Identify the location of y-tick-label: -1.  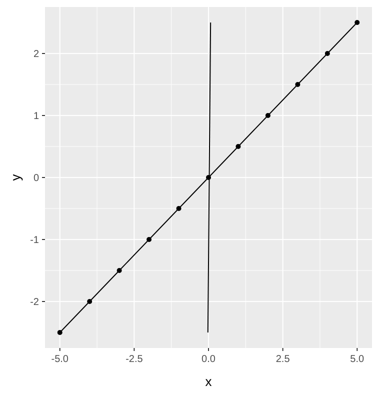
(35, 240).